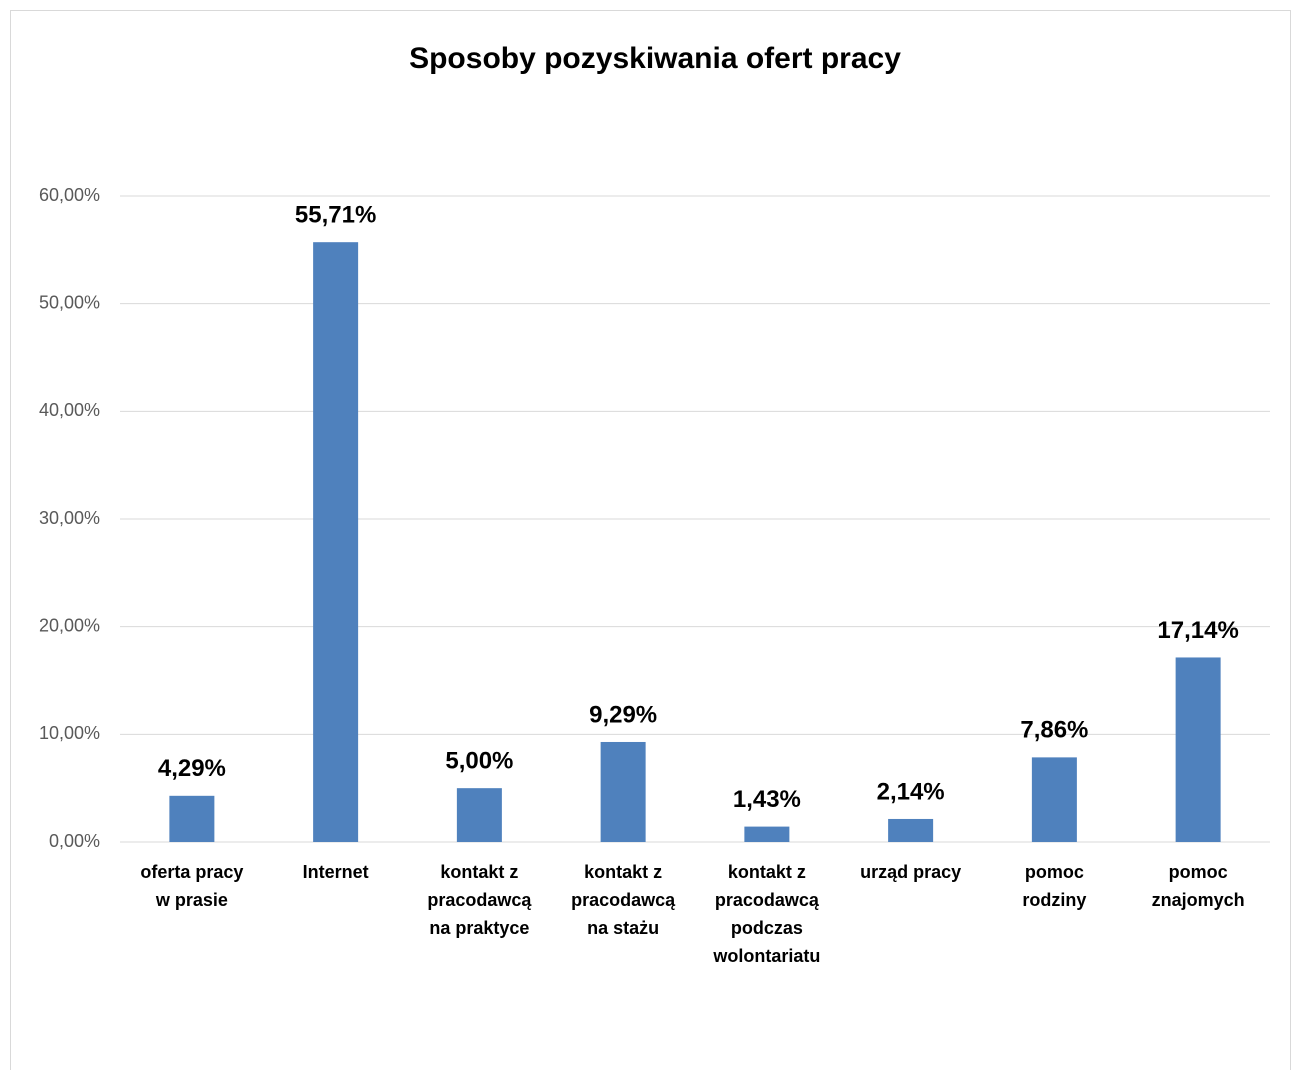  I want to click on y-tick-label: 20,00%, so click(69, 625).